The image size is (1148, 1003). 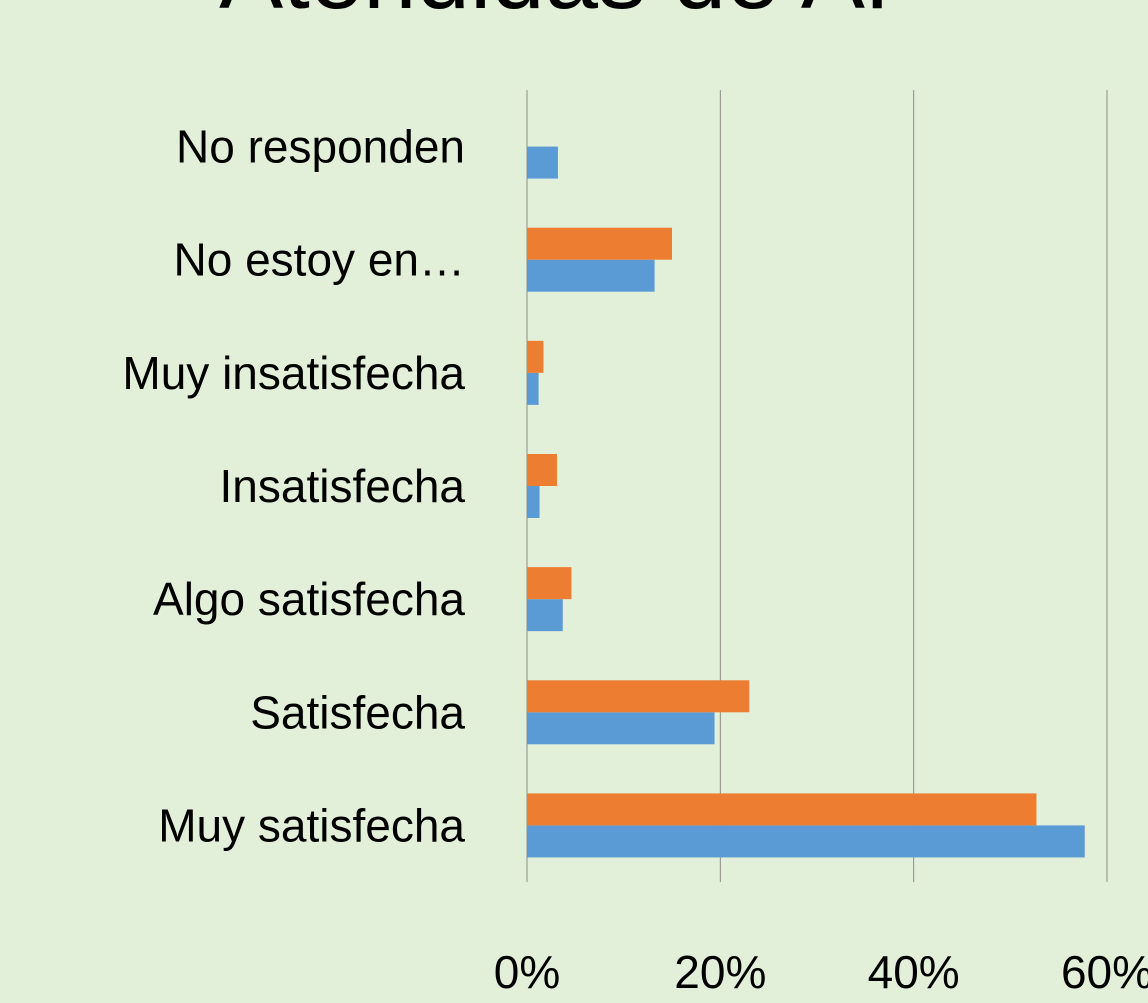 I want to click on x-tick-label: 20%, so click(x=720, y=972).